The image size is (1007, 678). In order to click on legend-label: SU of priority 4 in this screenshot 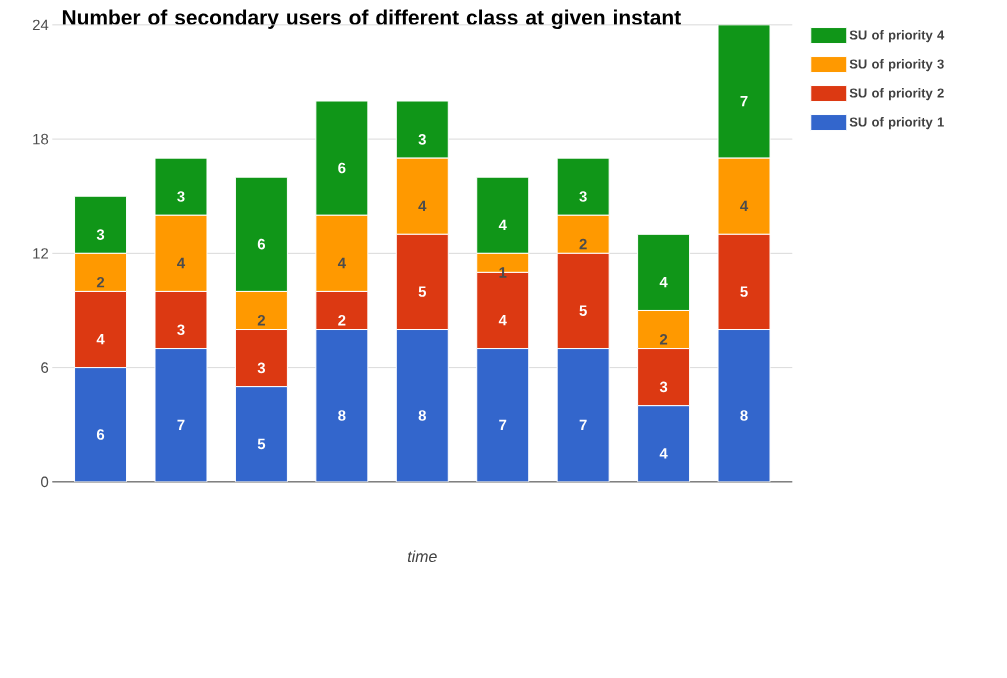, I will do `click(897, 36)`.